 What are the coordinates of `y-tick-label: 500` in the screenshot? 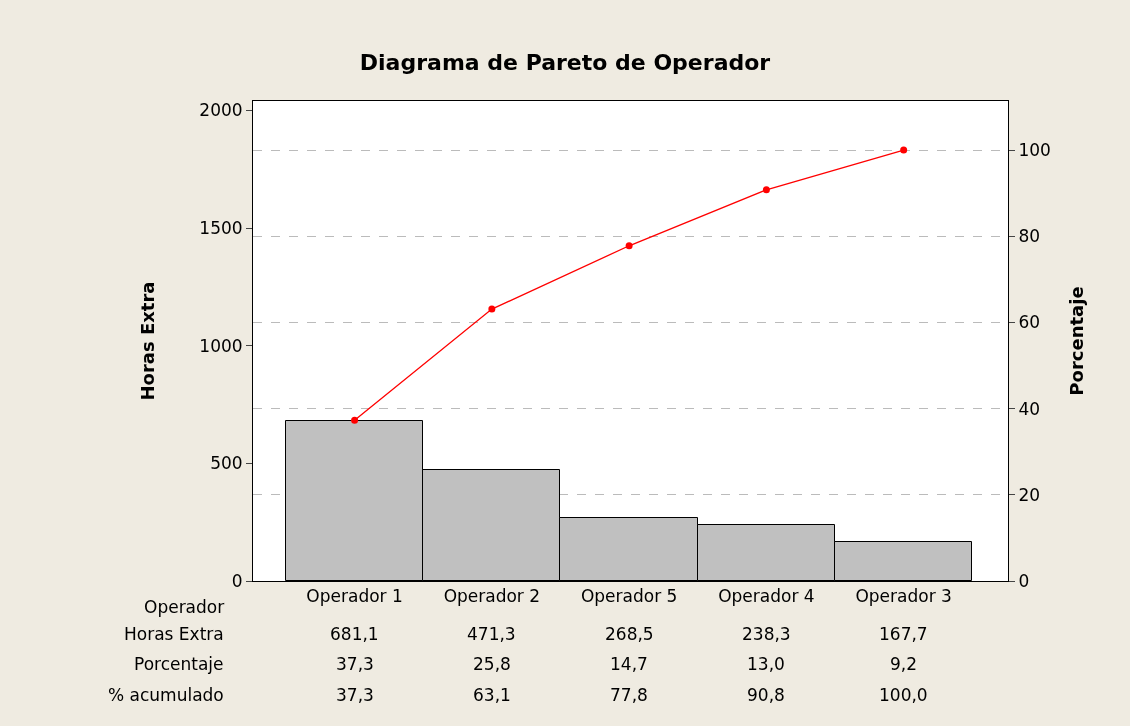 It's located at (226, 463).